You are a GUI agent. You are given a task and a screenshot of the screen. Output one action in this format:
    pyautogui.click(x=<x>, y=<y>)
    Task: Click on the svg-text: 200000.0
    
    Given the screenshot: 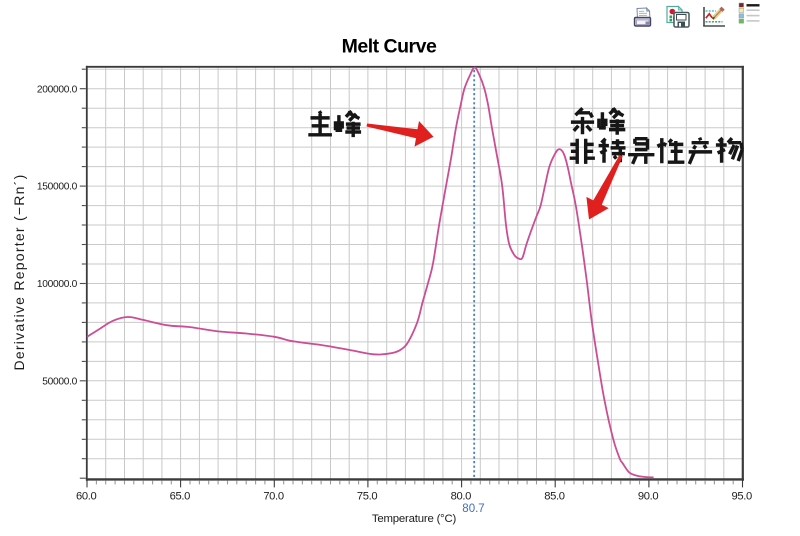 What is the action you would take?
    pyautogui.click(x=57, y=89)
    